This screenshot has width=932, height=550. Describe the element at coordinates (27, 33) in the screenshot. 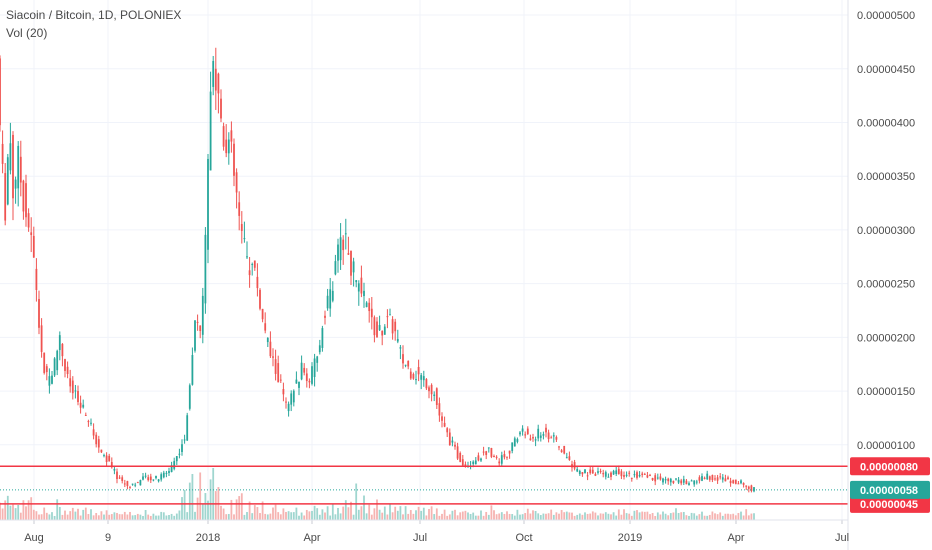

I see `volume-indicator-label: Vol (20)` at that location.